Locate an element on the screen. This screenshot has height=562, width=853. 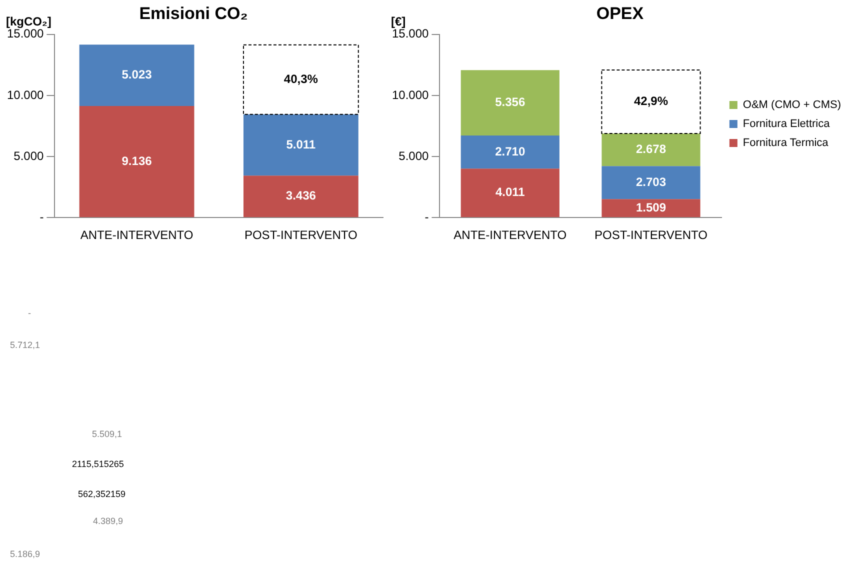
data-label: 9.136 is located at coordinates (137, 161).